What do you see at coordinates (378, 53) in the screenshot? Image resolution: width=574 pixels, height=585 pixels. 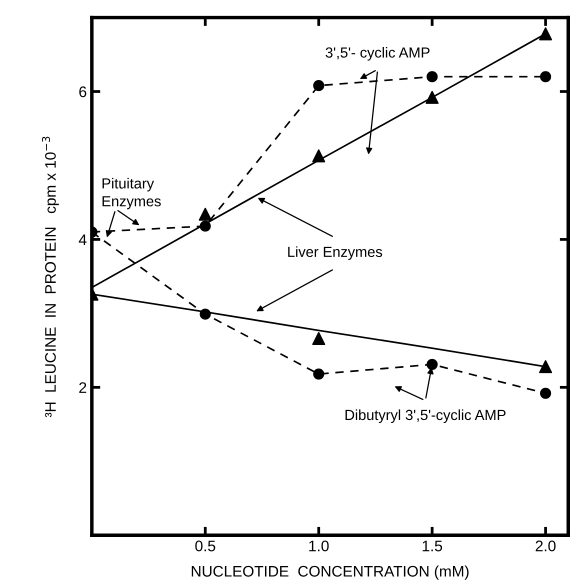 I see `annotation: 3',5'- cyclic AMP` at bounding box center [378, 53].